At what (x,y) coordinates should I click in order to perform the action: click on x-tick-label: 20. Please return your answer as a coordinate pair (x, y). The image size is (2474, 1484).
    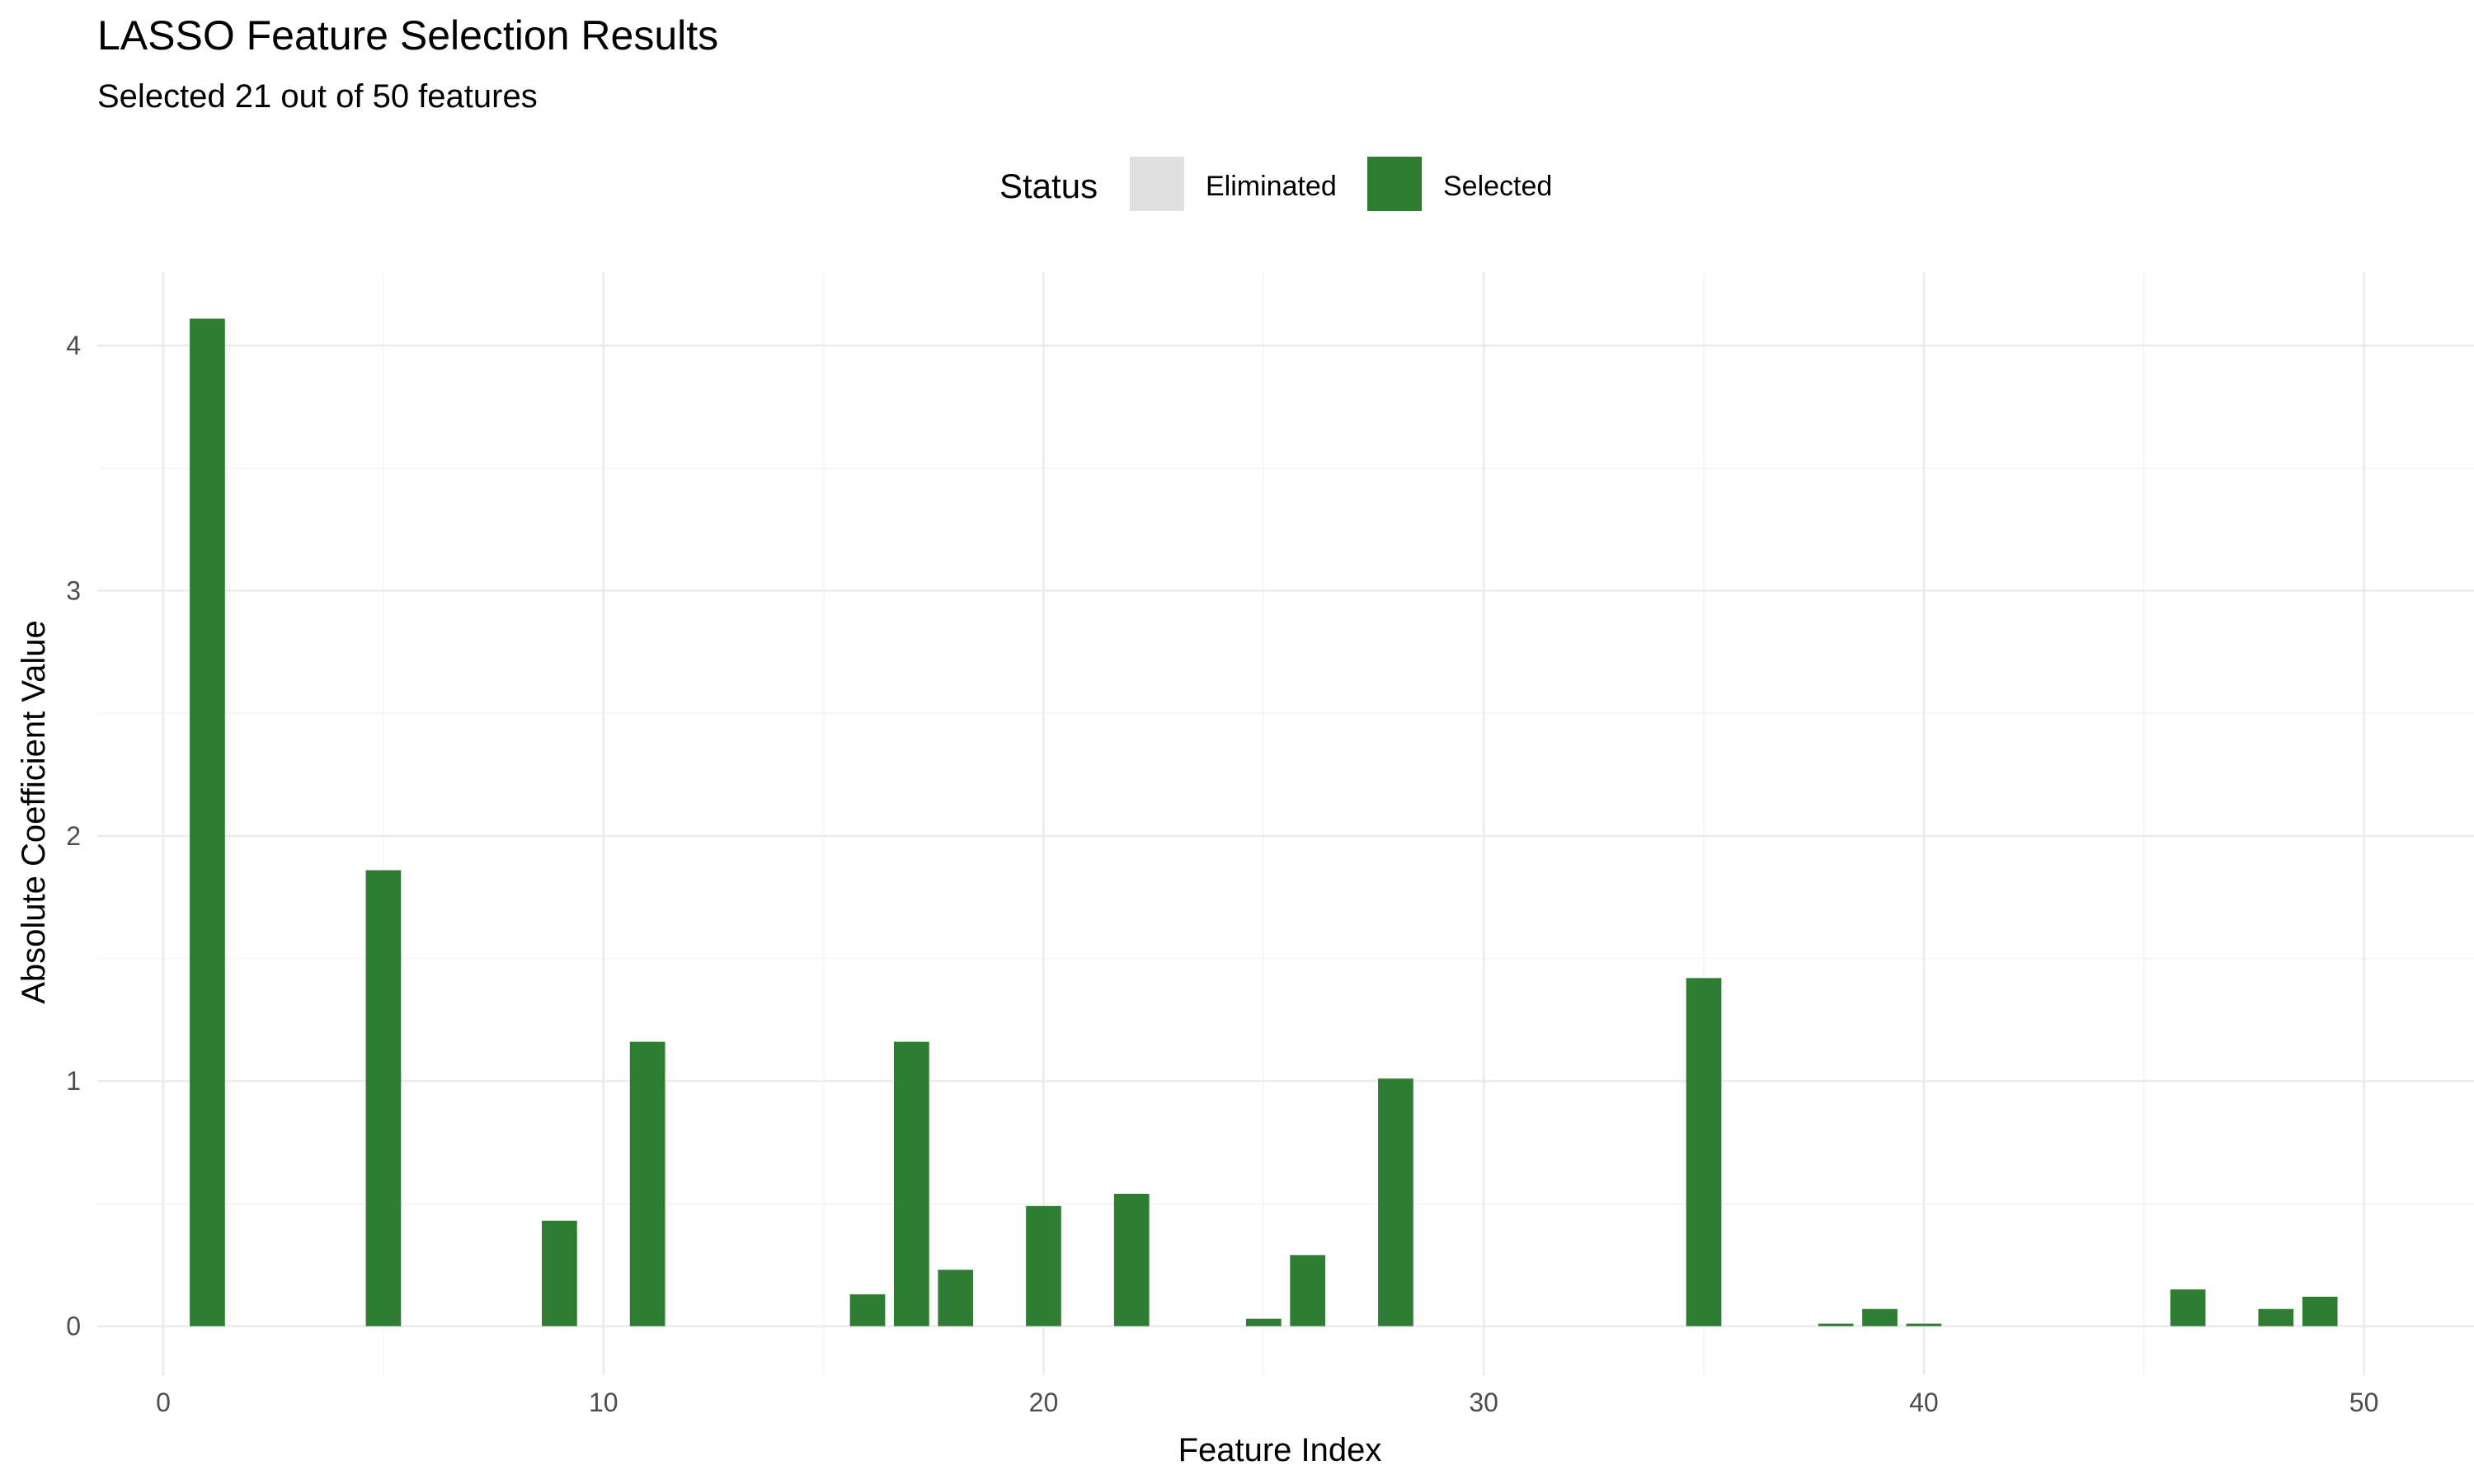
    Looking at the image, I should click on (1044, 1402).